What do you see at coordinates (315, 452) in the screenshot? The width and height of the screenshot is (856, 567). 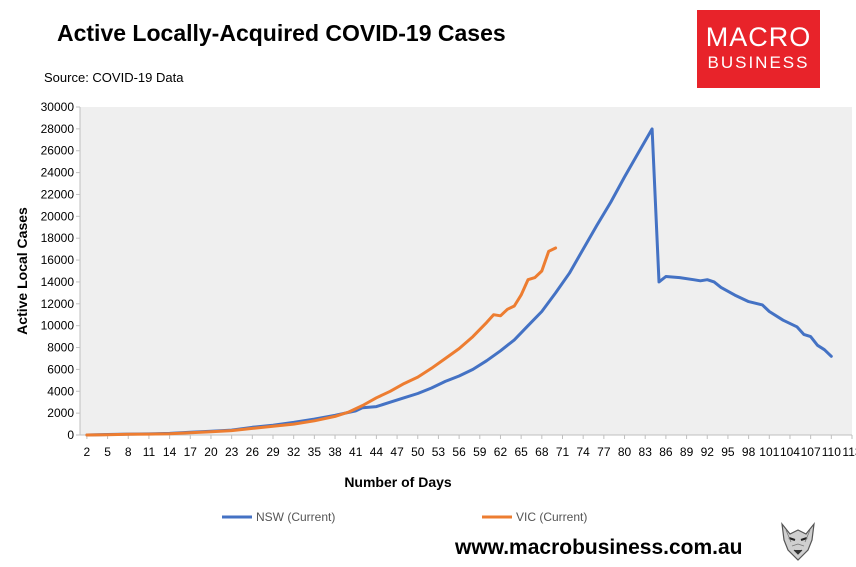 I see `x-tick-label: 35` at bounding box center [315, 452].